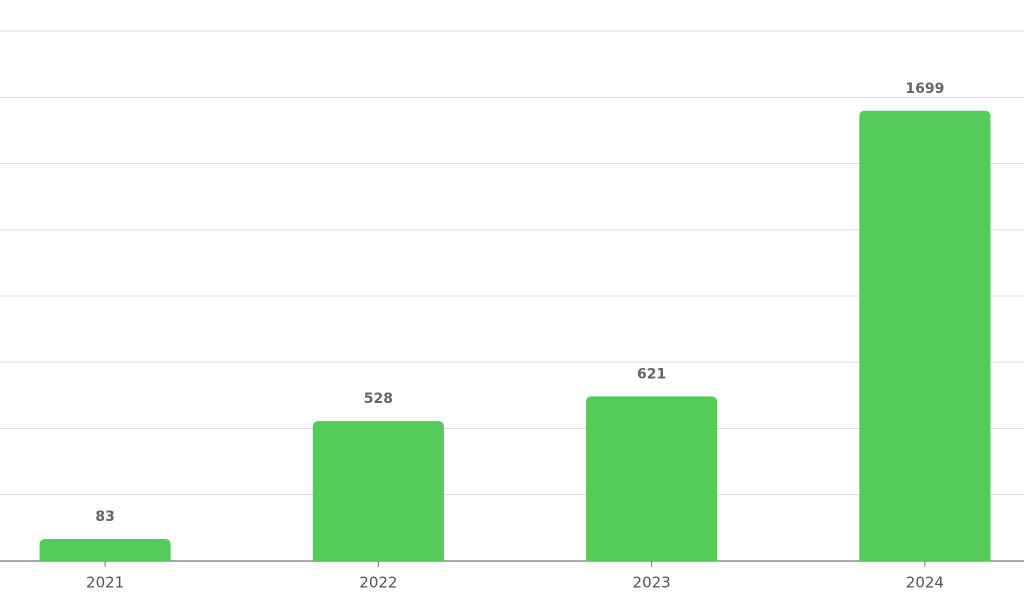  I want to click on value-label: 83, so click(104, 517).